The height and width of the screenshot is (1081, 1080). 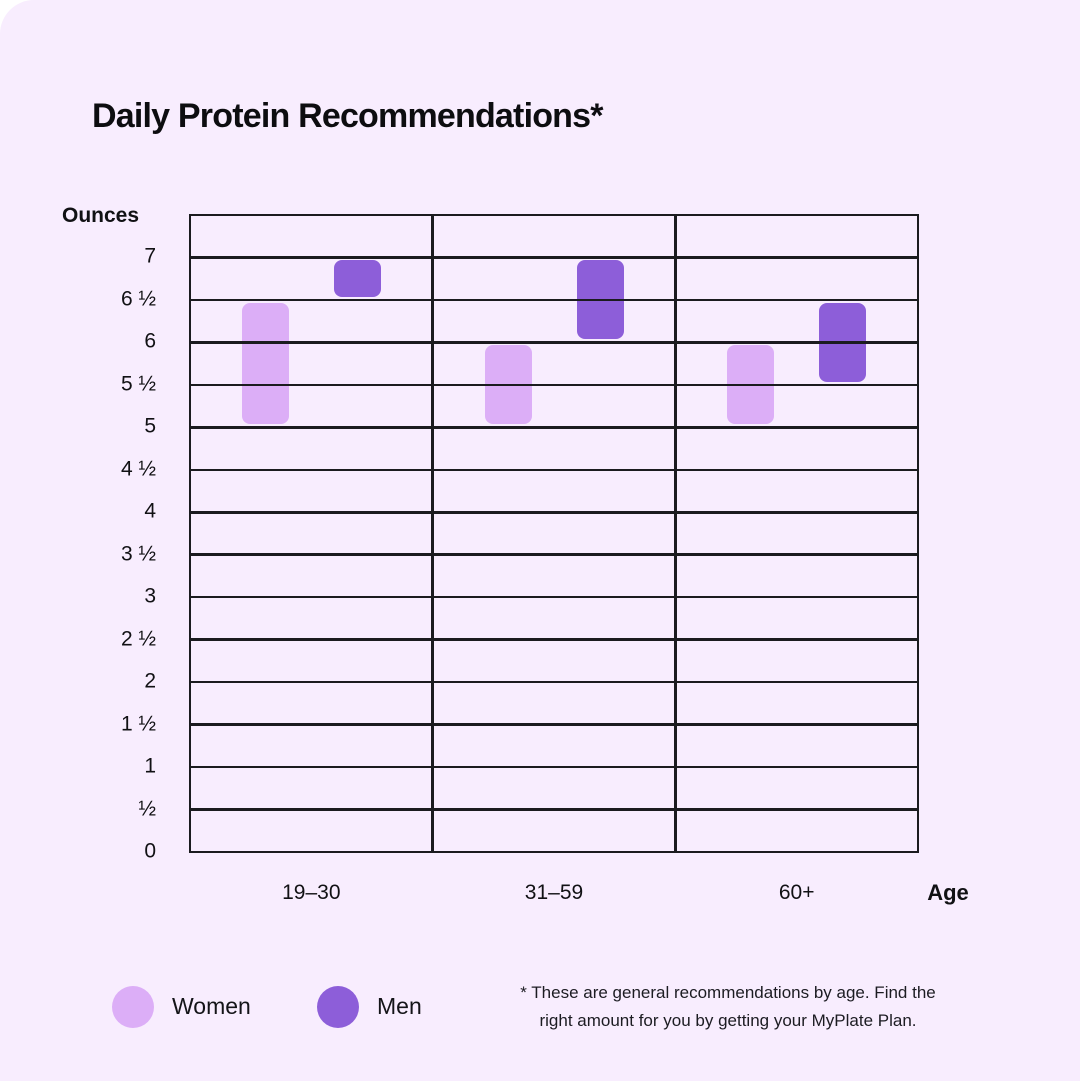 I want to click on legend-women-swatch-icon, so click(x=133, y=1007).